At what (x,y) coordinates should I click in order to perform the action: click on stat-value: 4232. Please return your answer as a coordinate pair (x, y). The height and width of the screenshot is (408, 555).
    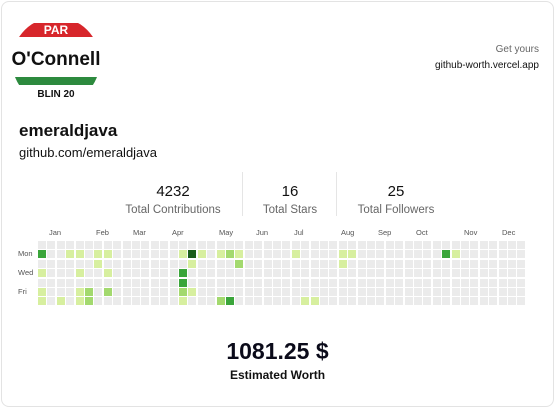
    Looking at the image, I should click on (173, 191).